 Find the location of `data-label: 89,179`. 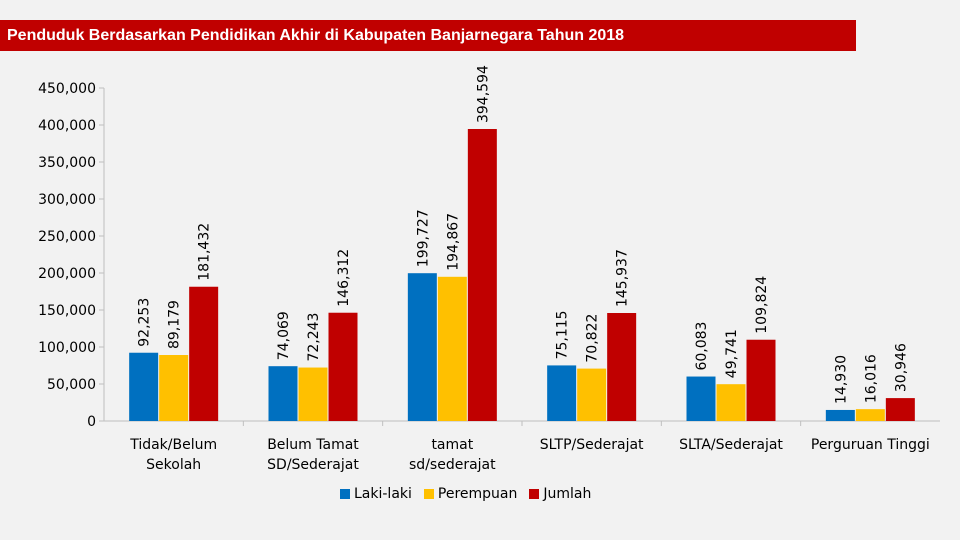

data-label: 89,179 is located at coordinates (175, 324).